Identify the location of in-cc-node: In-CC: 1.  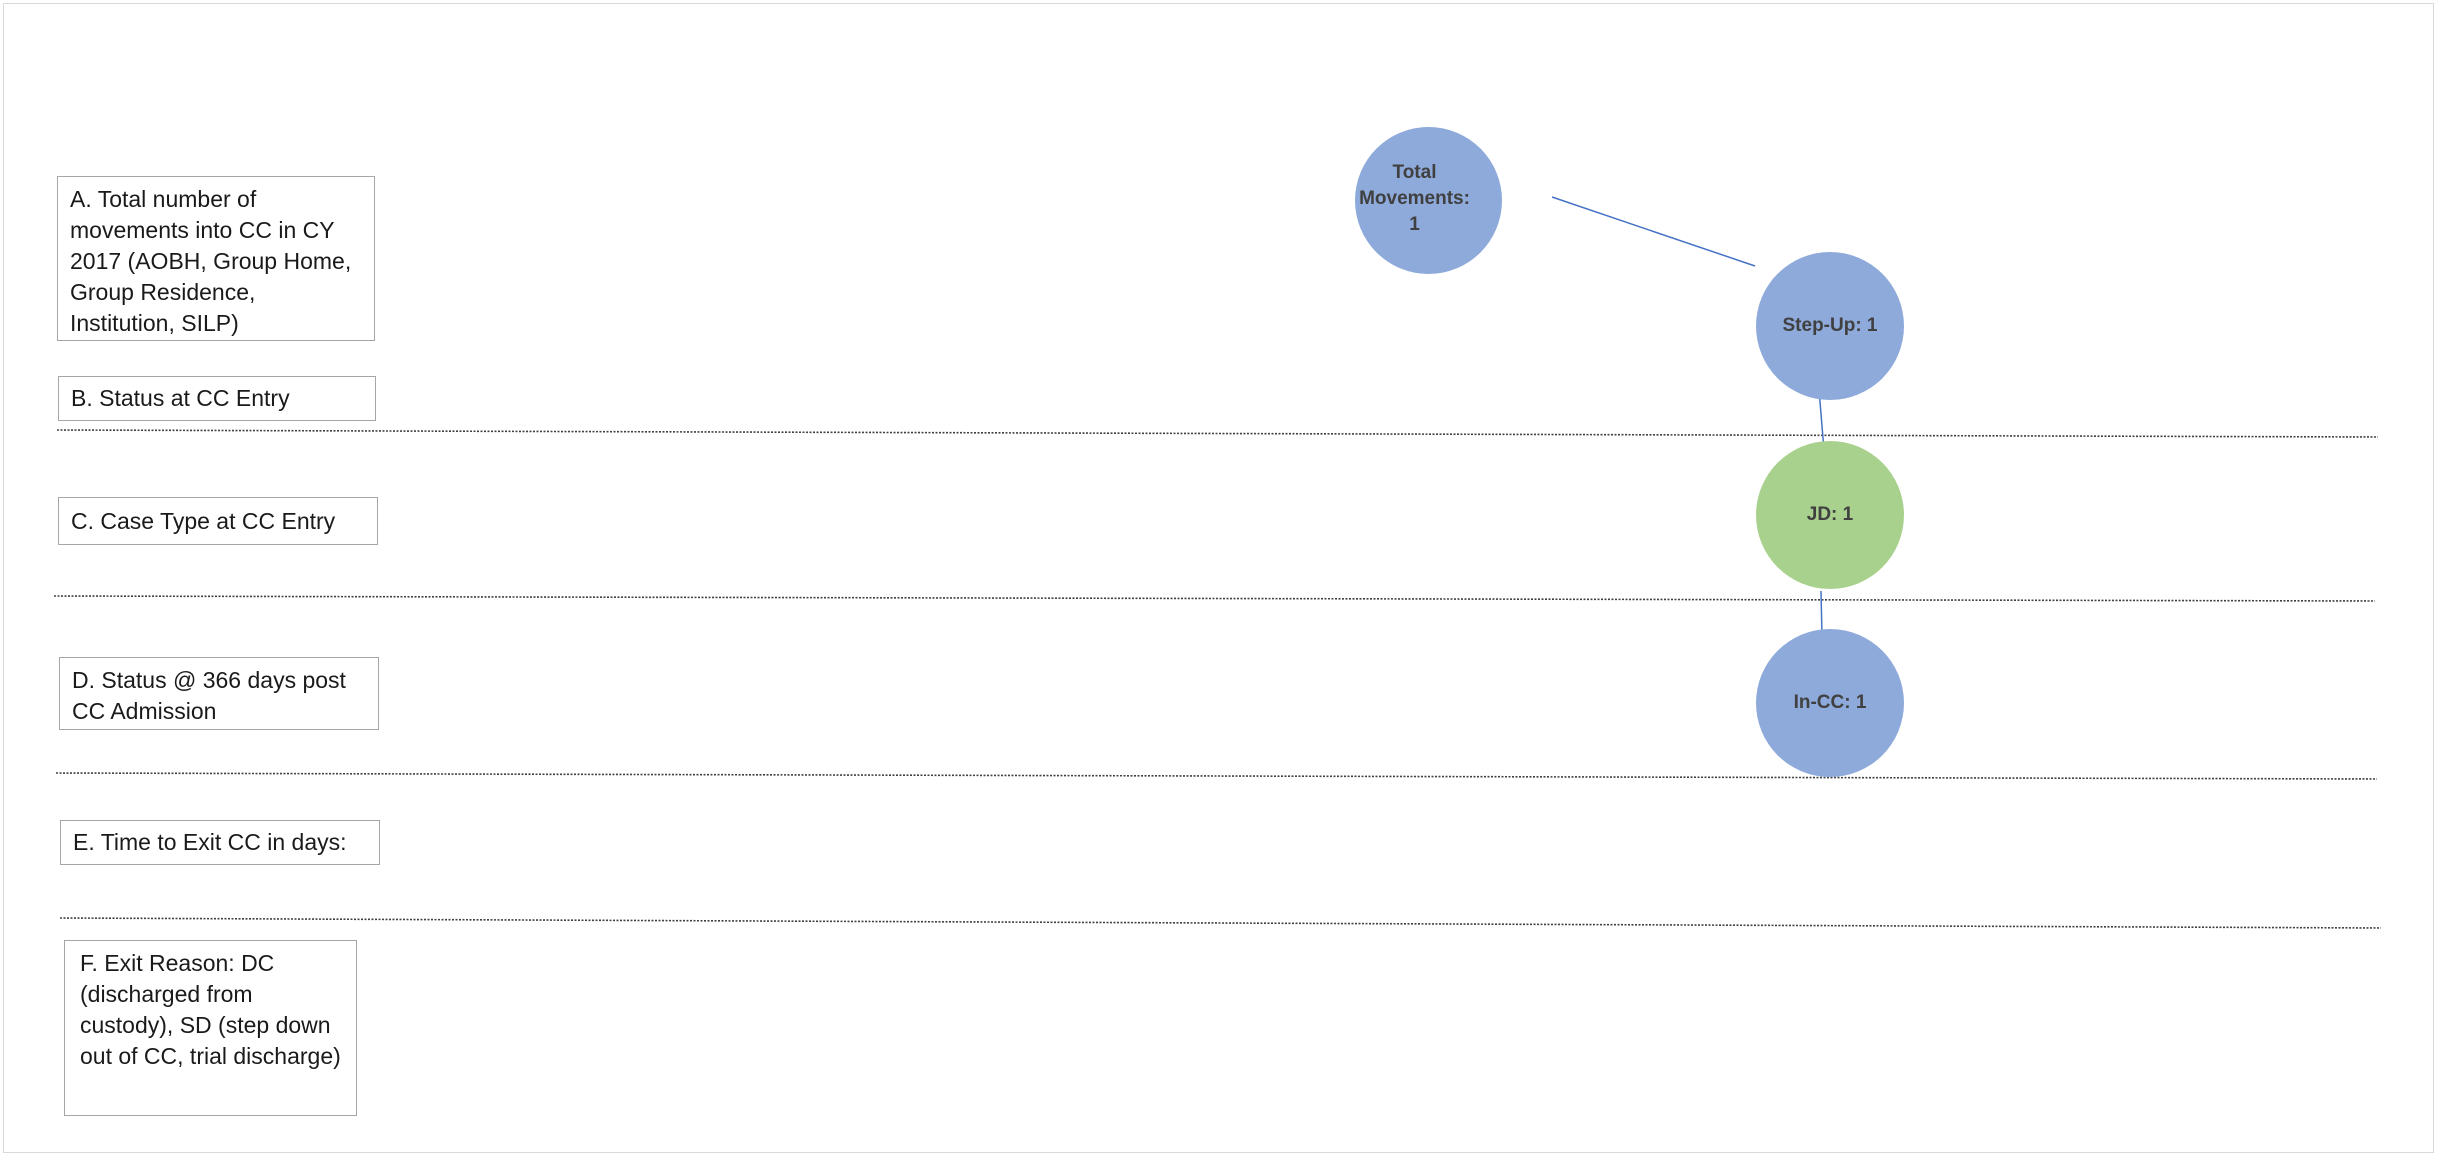
(1830, 703).